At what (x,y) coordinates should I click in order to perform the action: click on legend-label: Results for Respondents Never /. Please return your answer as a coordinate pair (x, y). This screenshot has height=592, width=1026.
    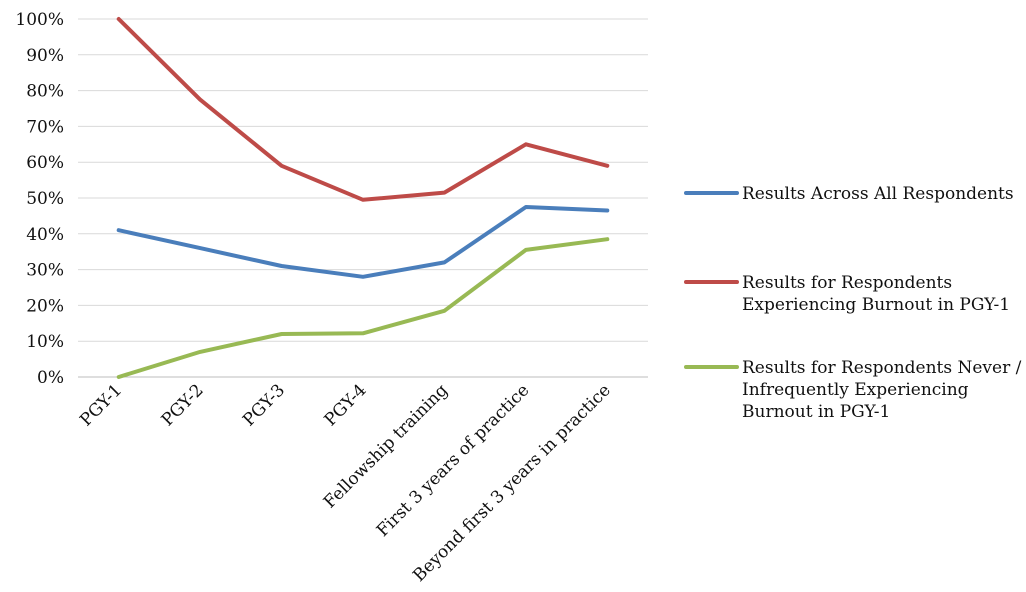
    Looking at the image, I should click on (882, 368).